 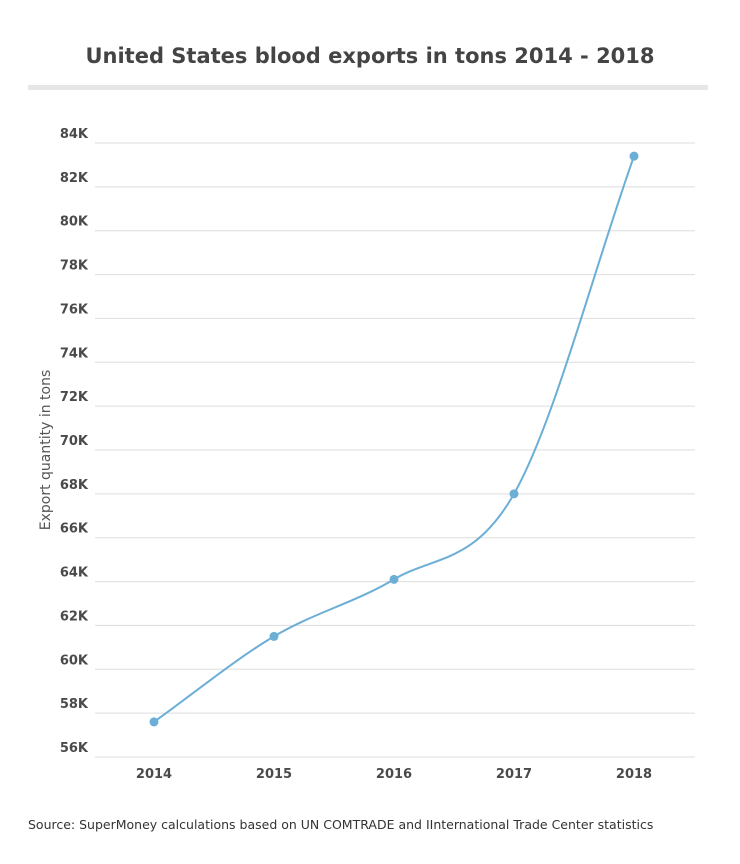 I want to click on y-tick-label: 60K, so click(x=74, y=660).